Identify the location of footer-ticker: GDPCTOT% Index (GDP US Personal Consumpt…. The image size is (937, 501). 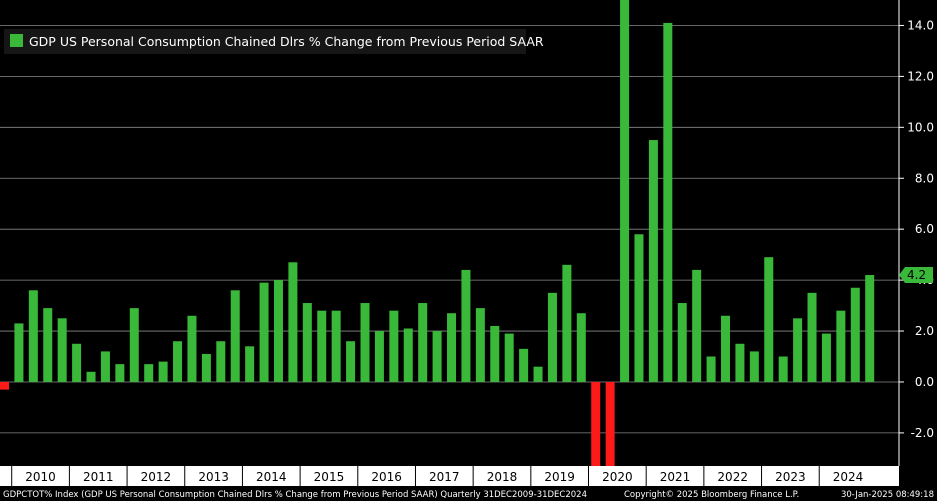
(295, 495).